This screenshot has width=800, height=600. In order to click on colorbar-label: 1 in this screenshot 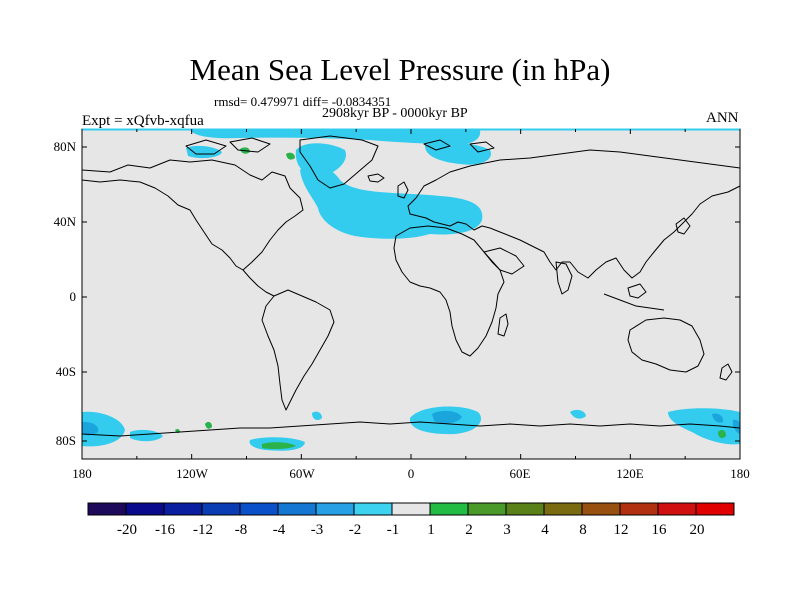, I will do `click(431, 530)`.